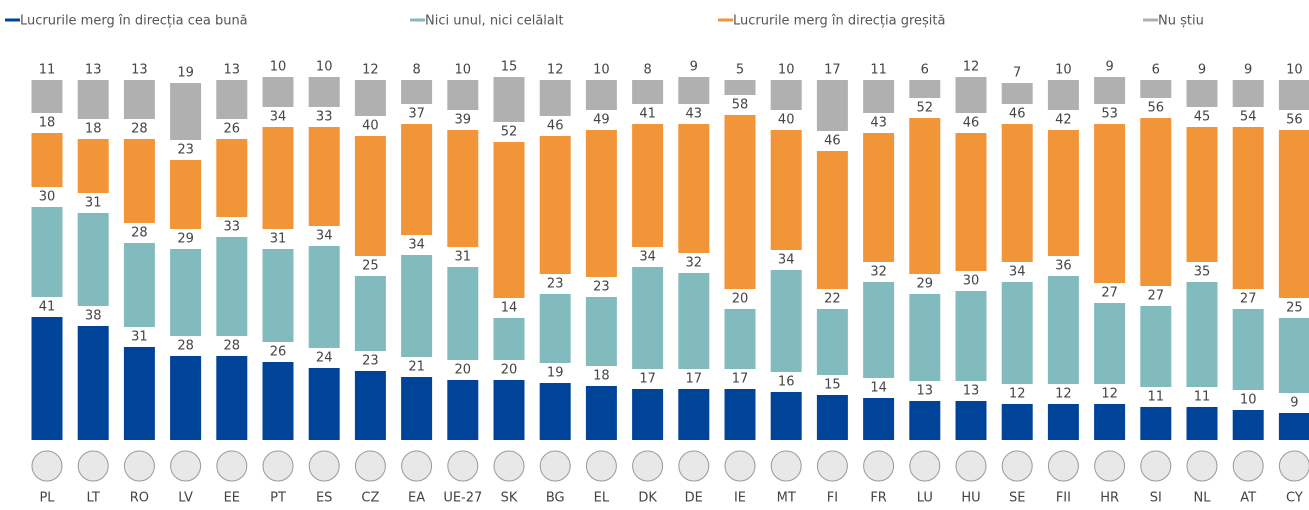 This screenshot has height=510, width=1309. Describe the element at coordinates (1017, 114) in the screenshot. I see `value-label: 46` at that location.